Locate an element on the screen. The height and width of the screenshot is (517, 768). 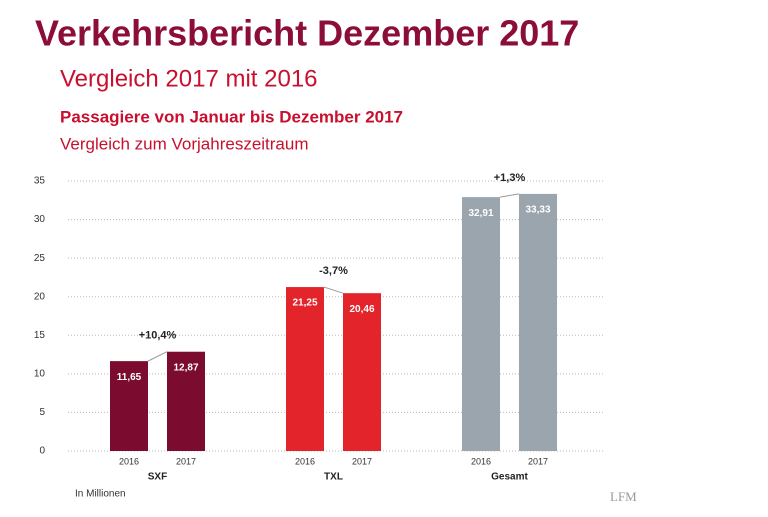
y-tick-label: 15 is located at coordinates (40, 335).